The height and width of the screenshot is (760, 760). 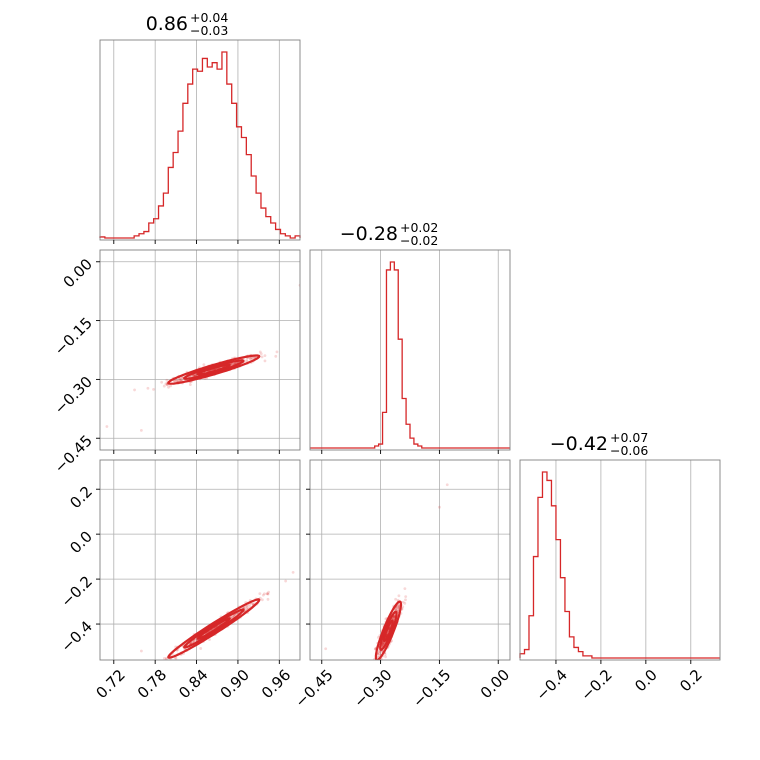 What do you see at coordinates (431, 688) in the screenshot?
I see `x-tick-label-param-2: −0.15` at bounding box center [431, 688].